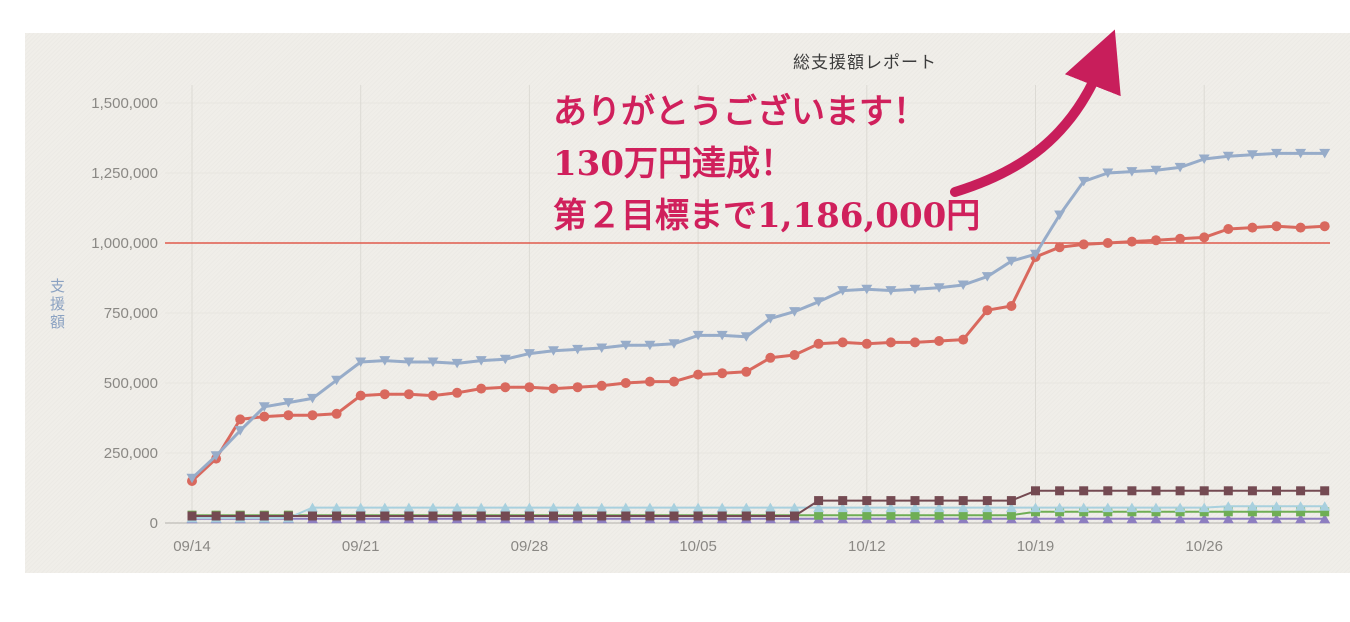 This screenshot has height=622, width=1350. What do you see at coordinates (740, 112) in the screenshot?
I see `annotation-line-1: ありがとうございます！` at bounding box center [740, 112].